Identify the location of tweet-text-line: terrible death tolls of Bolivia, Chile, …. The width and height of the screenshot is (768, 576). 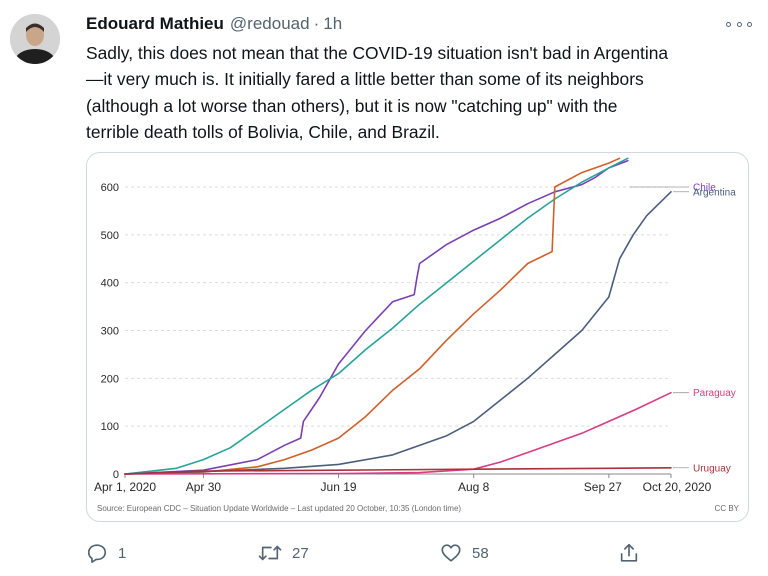
(263, 132).